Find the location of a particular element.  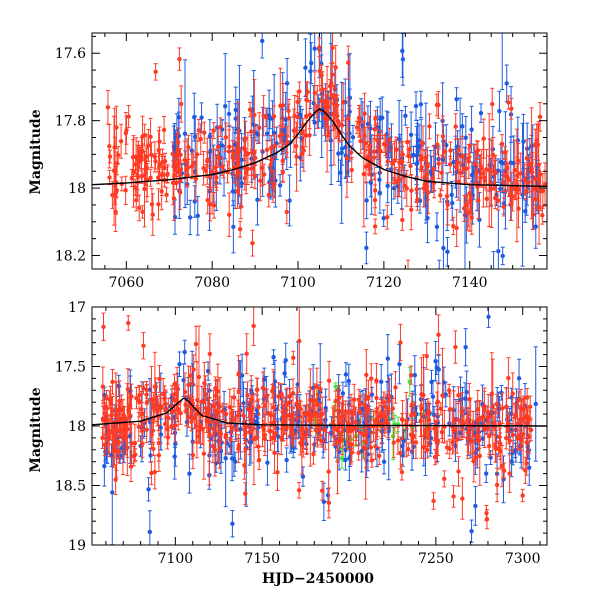

x-tick-label: 7100 is located at coordinates (298, 283).